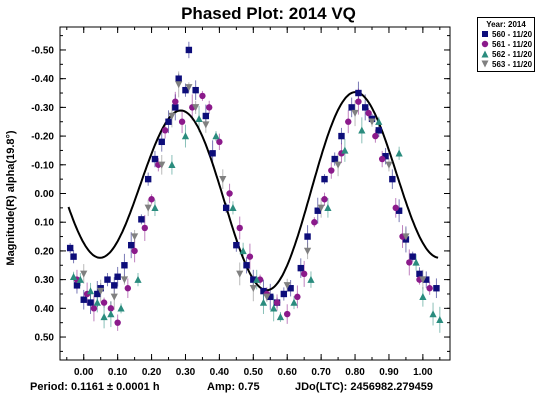  What do you see at coordinates (506, 34) in the screenshot?
I see `legend-entry: 560 - 11/20` at bounding box center [506, 34].